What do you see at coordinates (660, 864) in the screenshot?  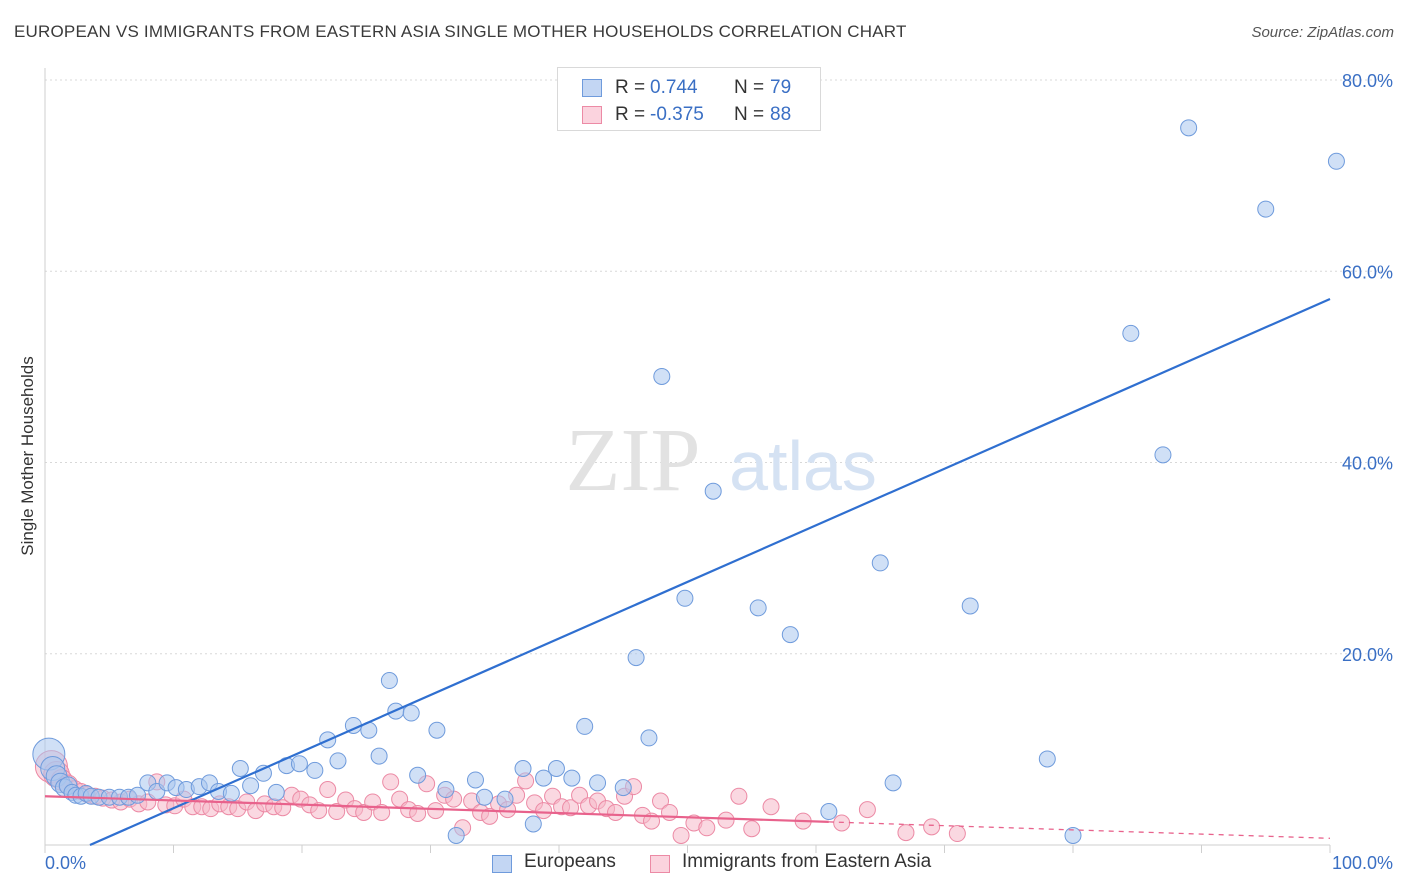 I see `legend-swatch-immigrants` at bounding box center [660, 864].